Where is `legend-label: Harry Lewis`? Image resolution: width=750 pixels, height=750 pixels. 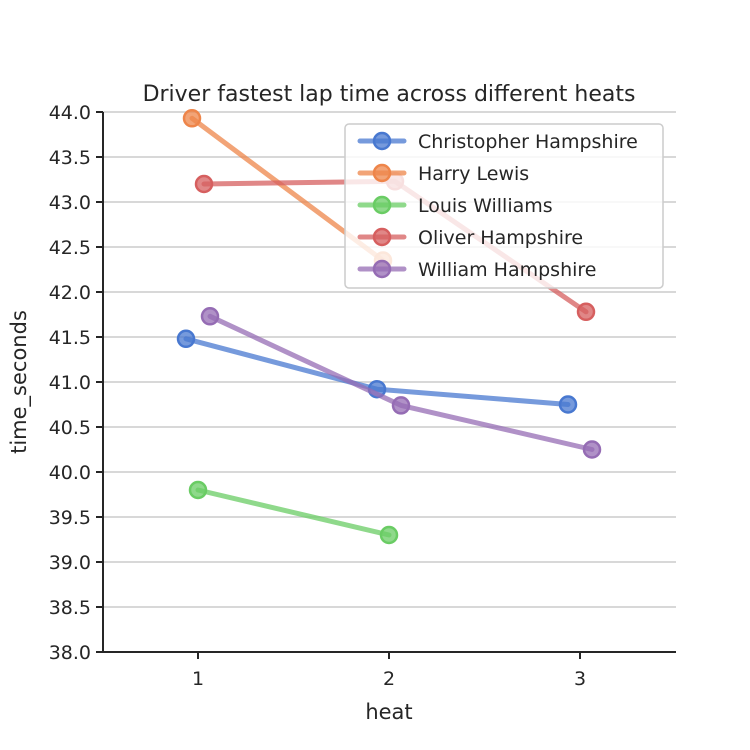
legend-label: Harry Lewis is located at coordinates (473, 174).